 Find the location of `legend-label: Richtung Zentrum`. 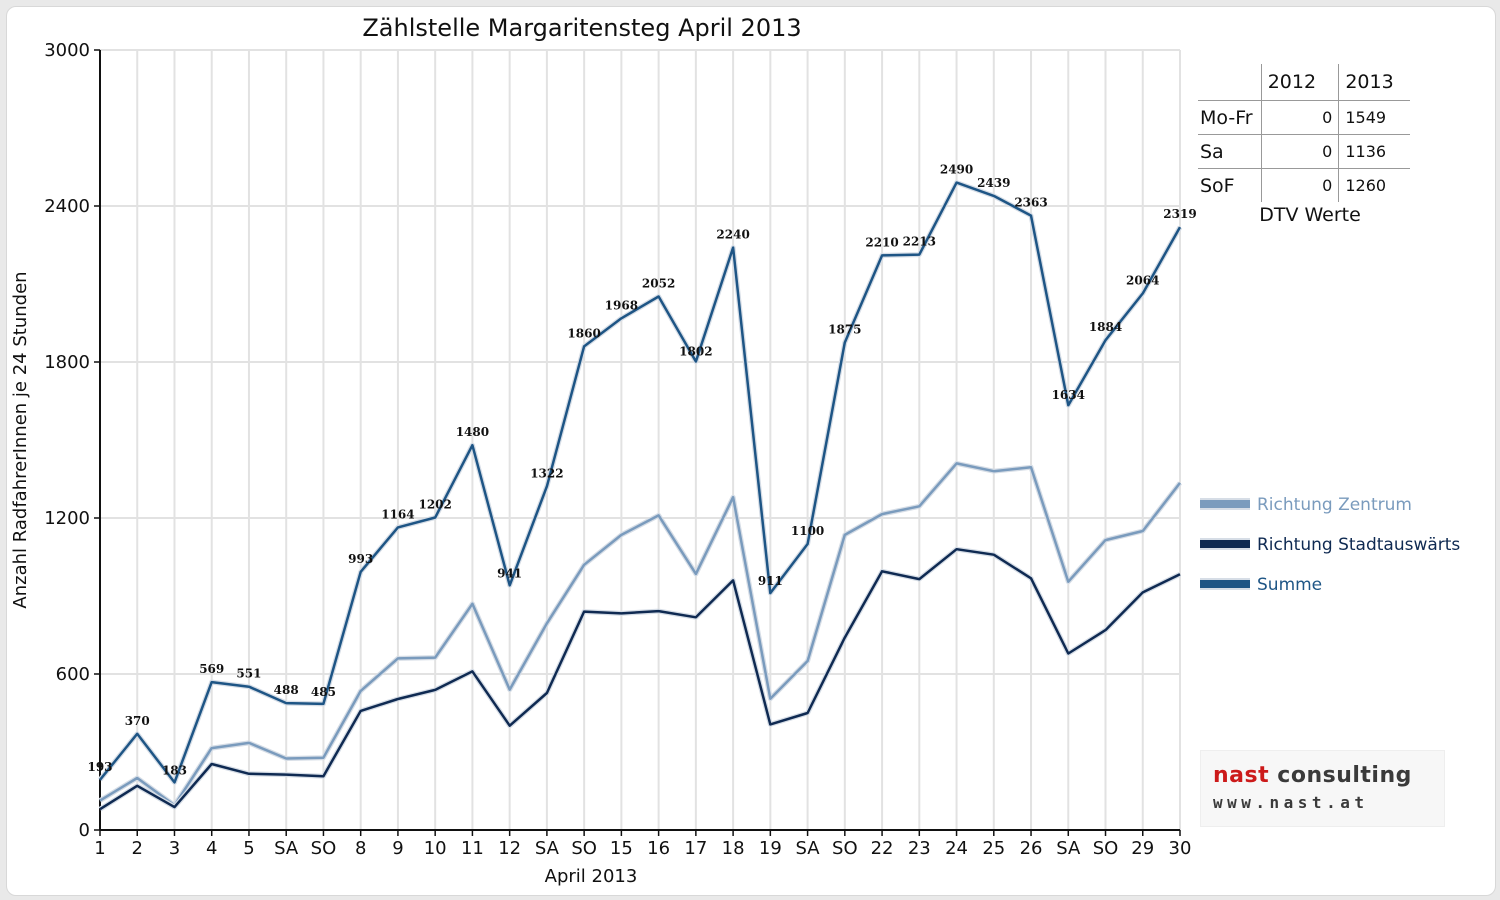

legend-label: Richtung Zentrum is located at coordinates (1334, 505).